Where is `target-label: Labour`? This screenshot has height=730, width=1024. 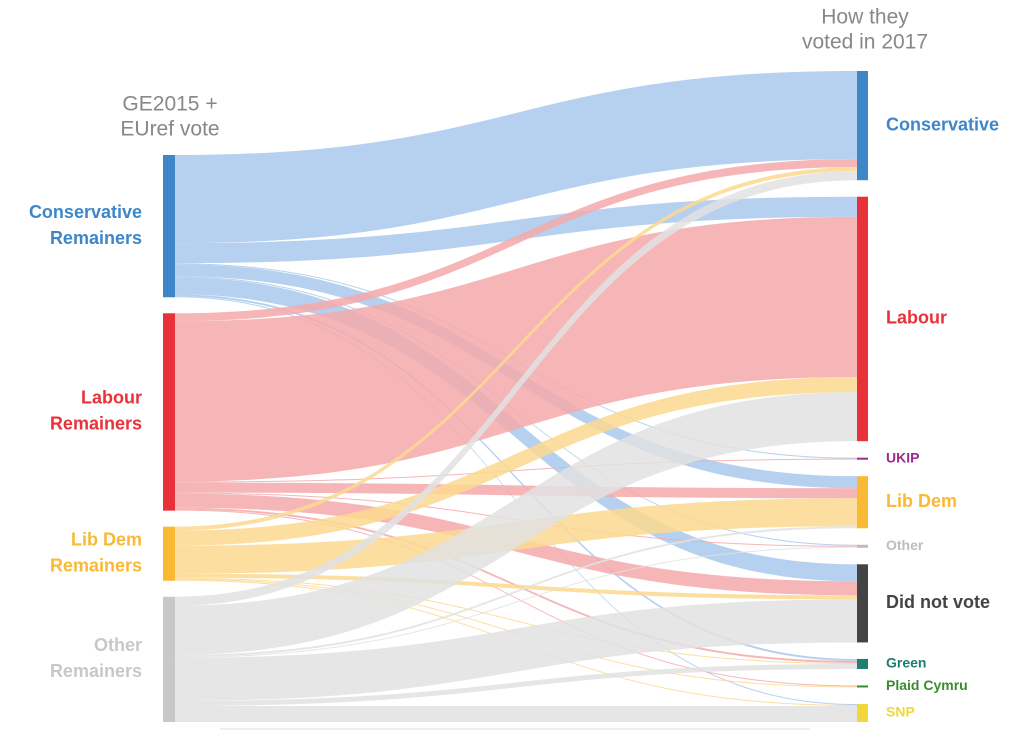 target-label: Labour is located at coordinates (916, 318).